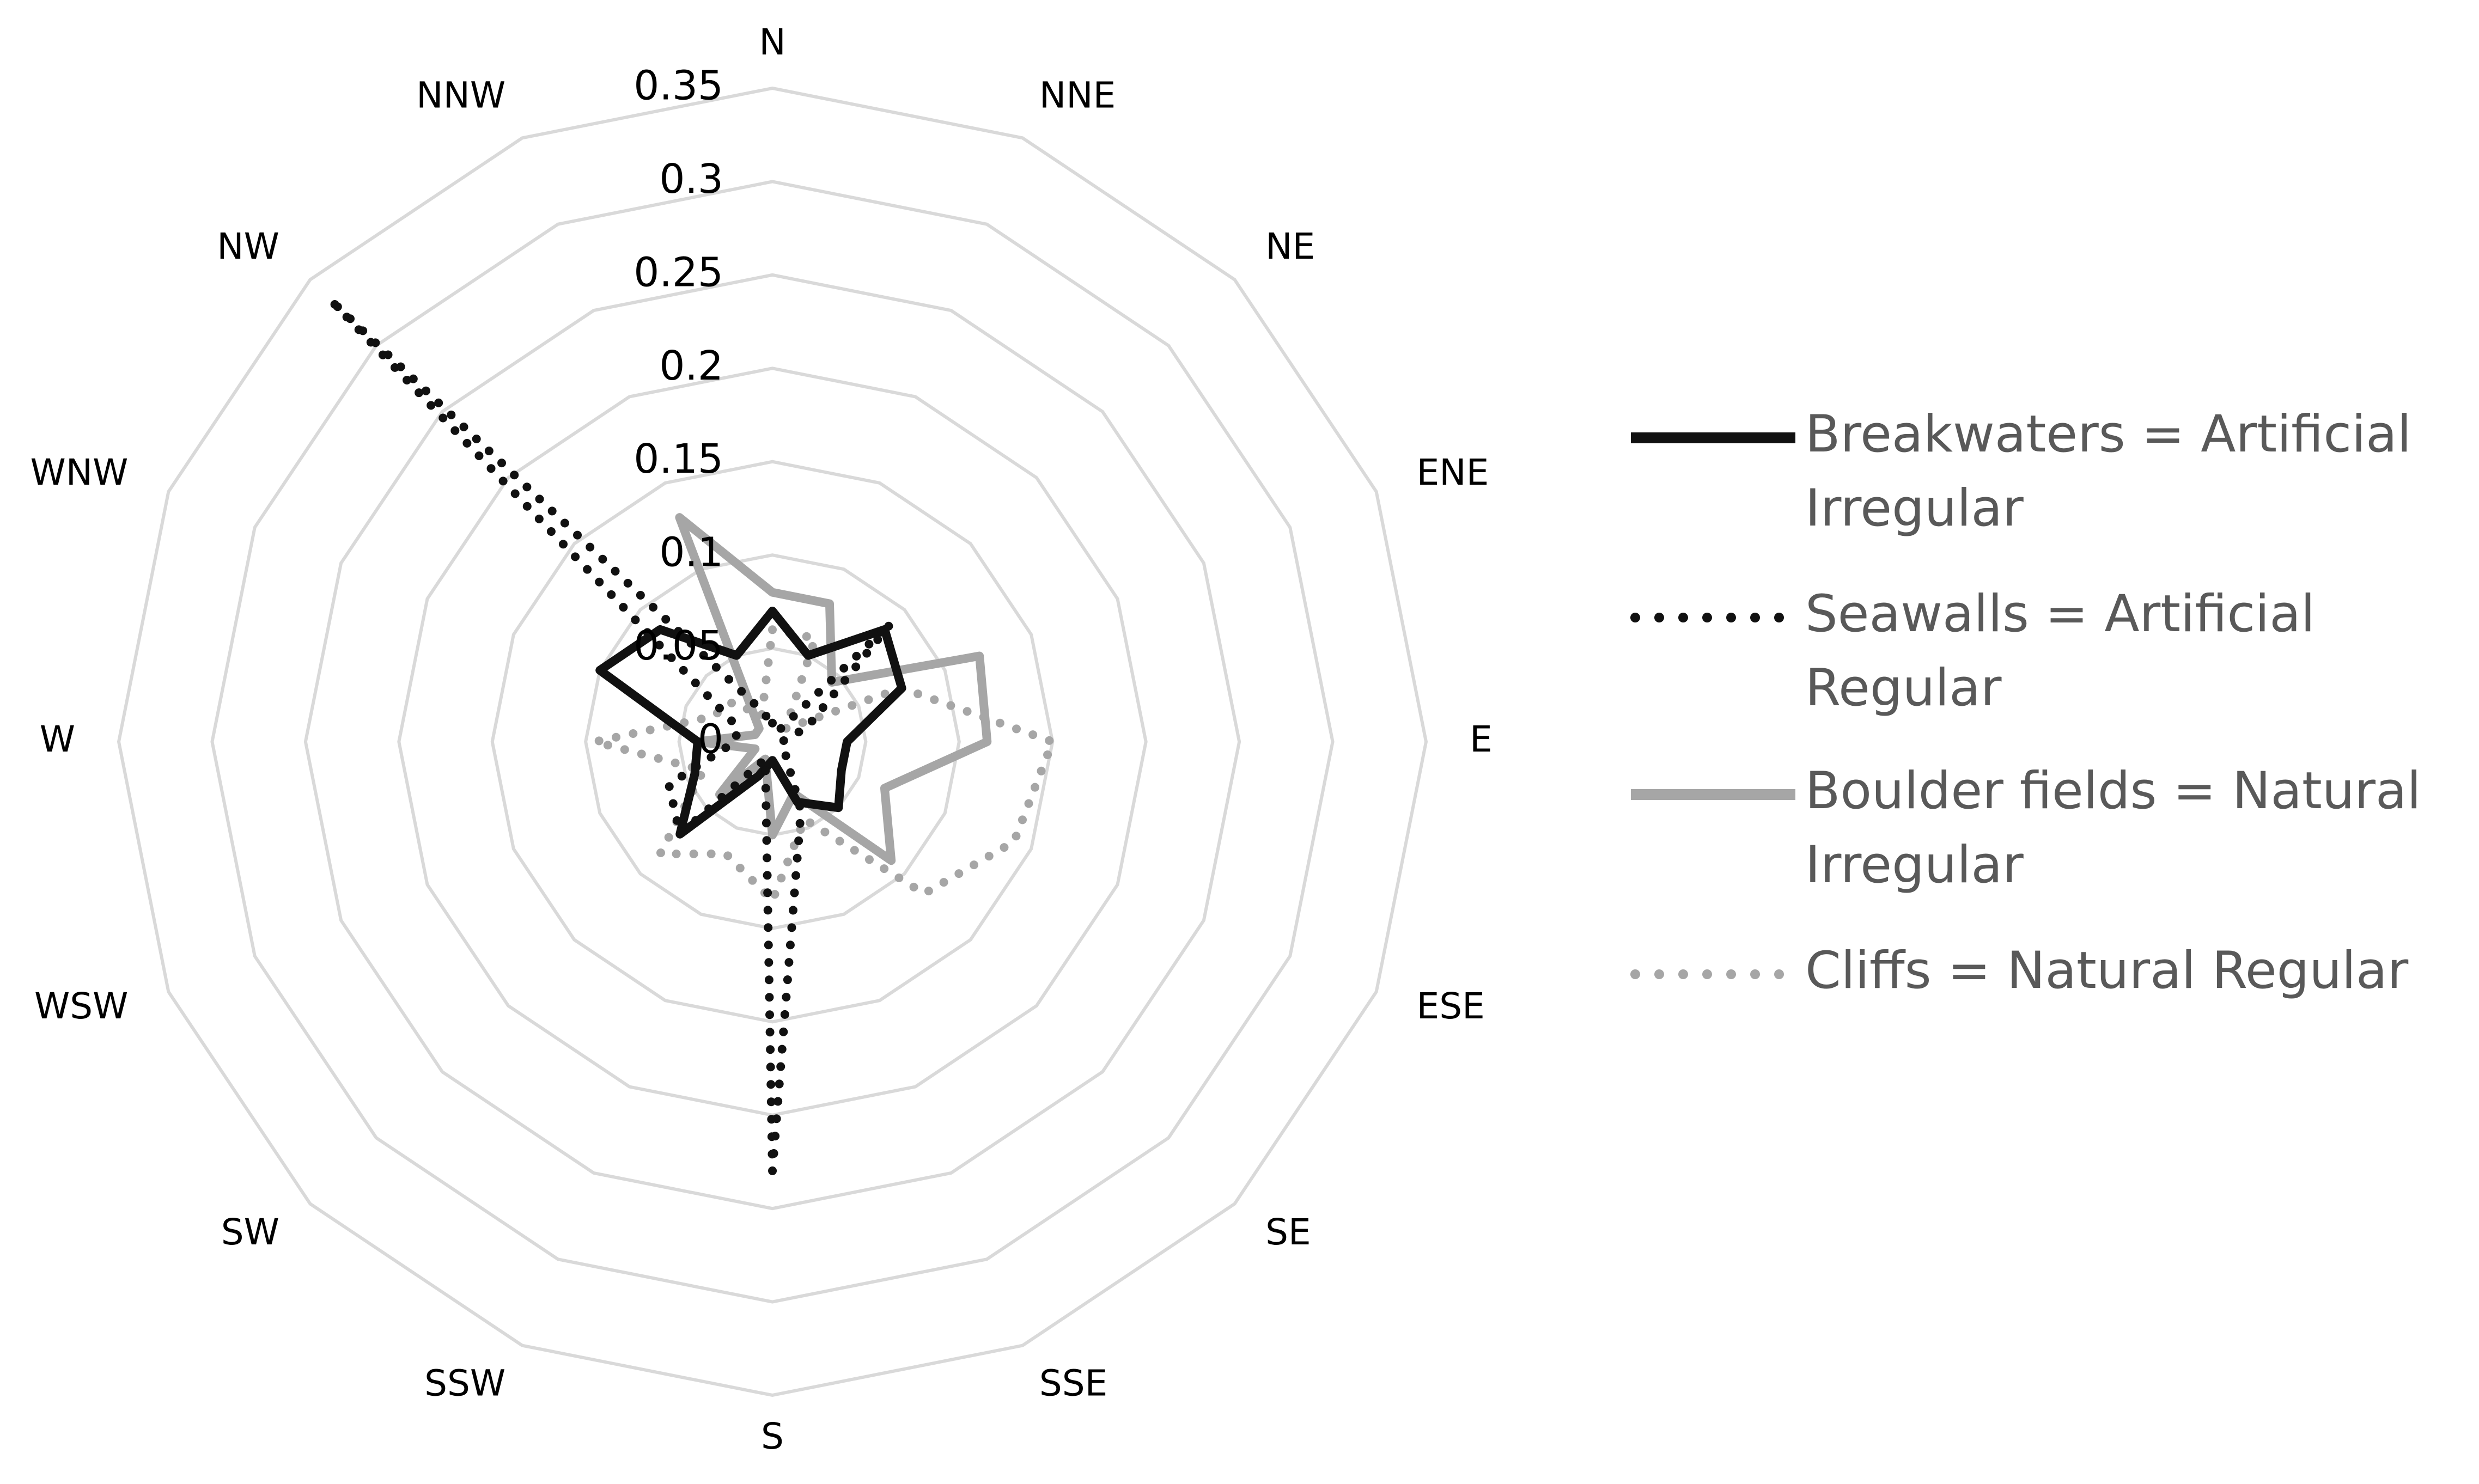 The width and height of the screenshot is (2479, 1484). I want to click on legend-label-cliffs: Cliffs = Natural Regular, so click(2107, 970).